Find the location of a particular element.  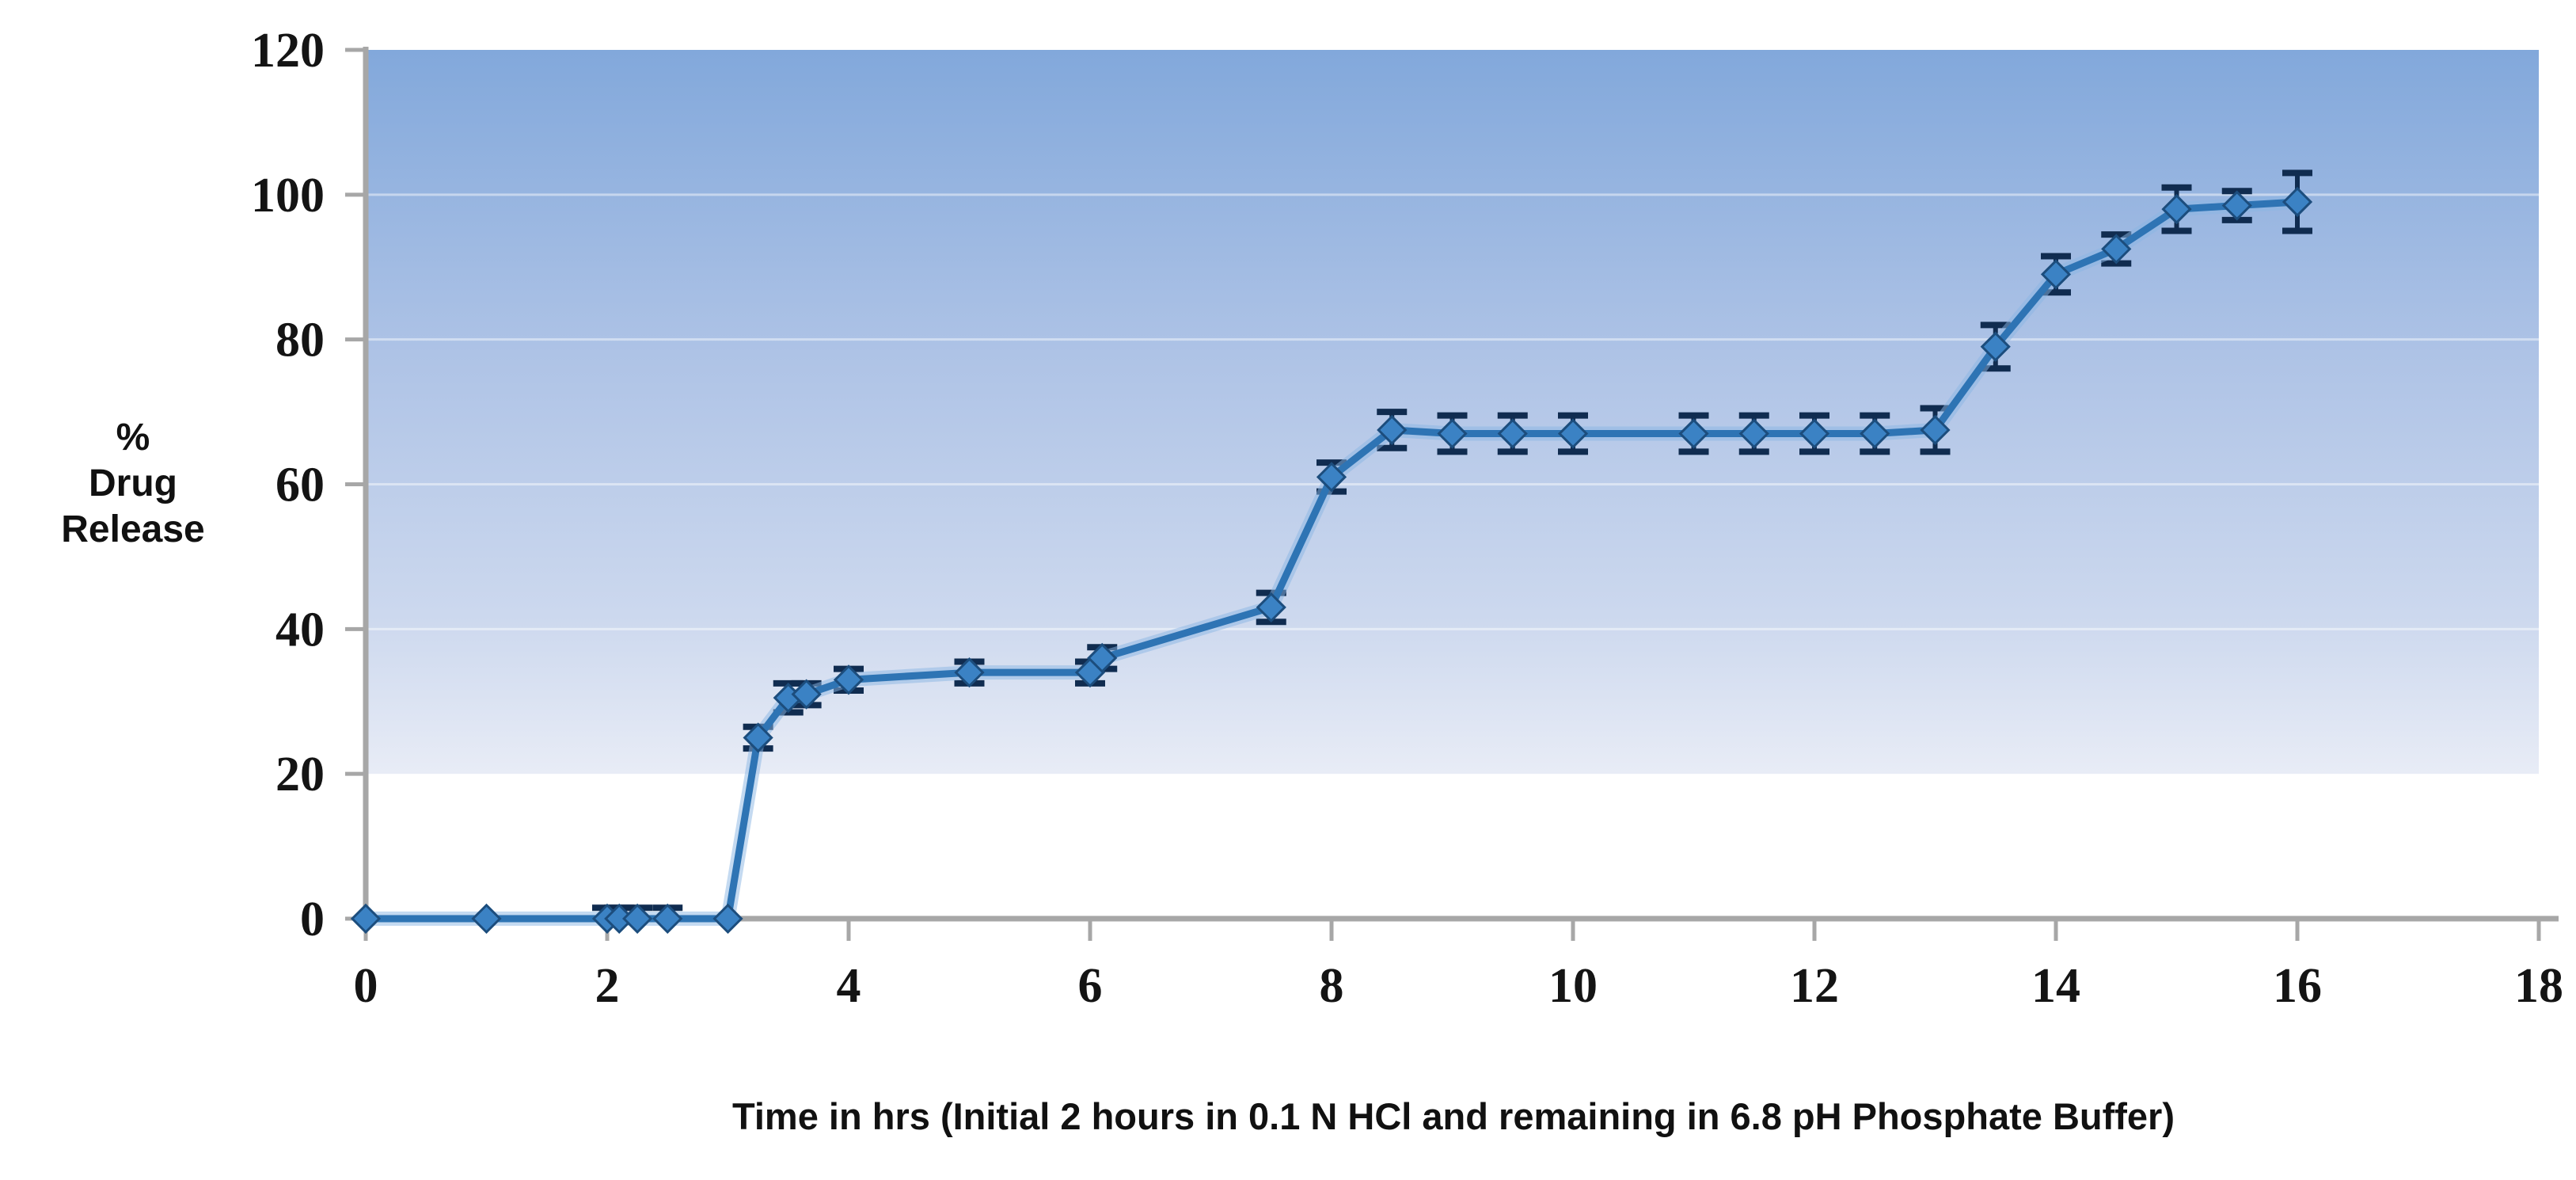

x-tick-label: 2 is located at coordinates (608, 986).